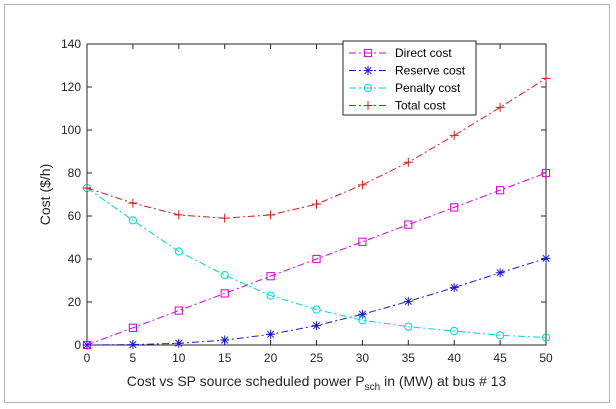 This screenshot has height=409, width=616. Describe the element at coordinates (75, 259) in the screenshot. I see `y-tick-label: 40` at that location.